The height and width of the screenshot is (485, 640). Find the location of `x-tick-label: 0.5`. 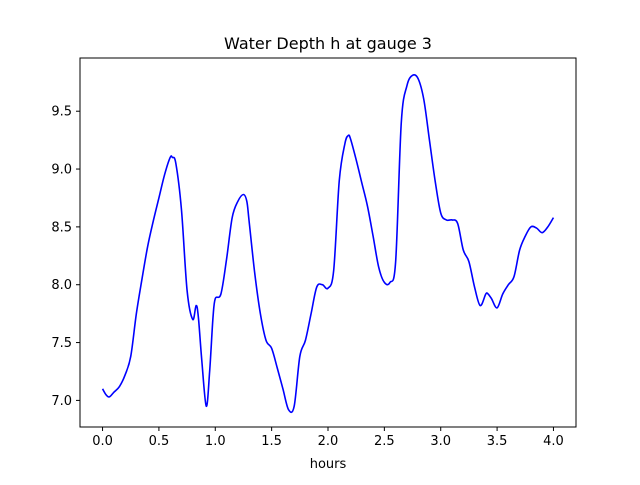

x-tick-label: 0.5 is located at coordinates (159, 441).